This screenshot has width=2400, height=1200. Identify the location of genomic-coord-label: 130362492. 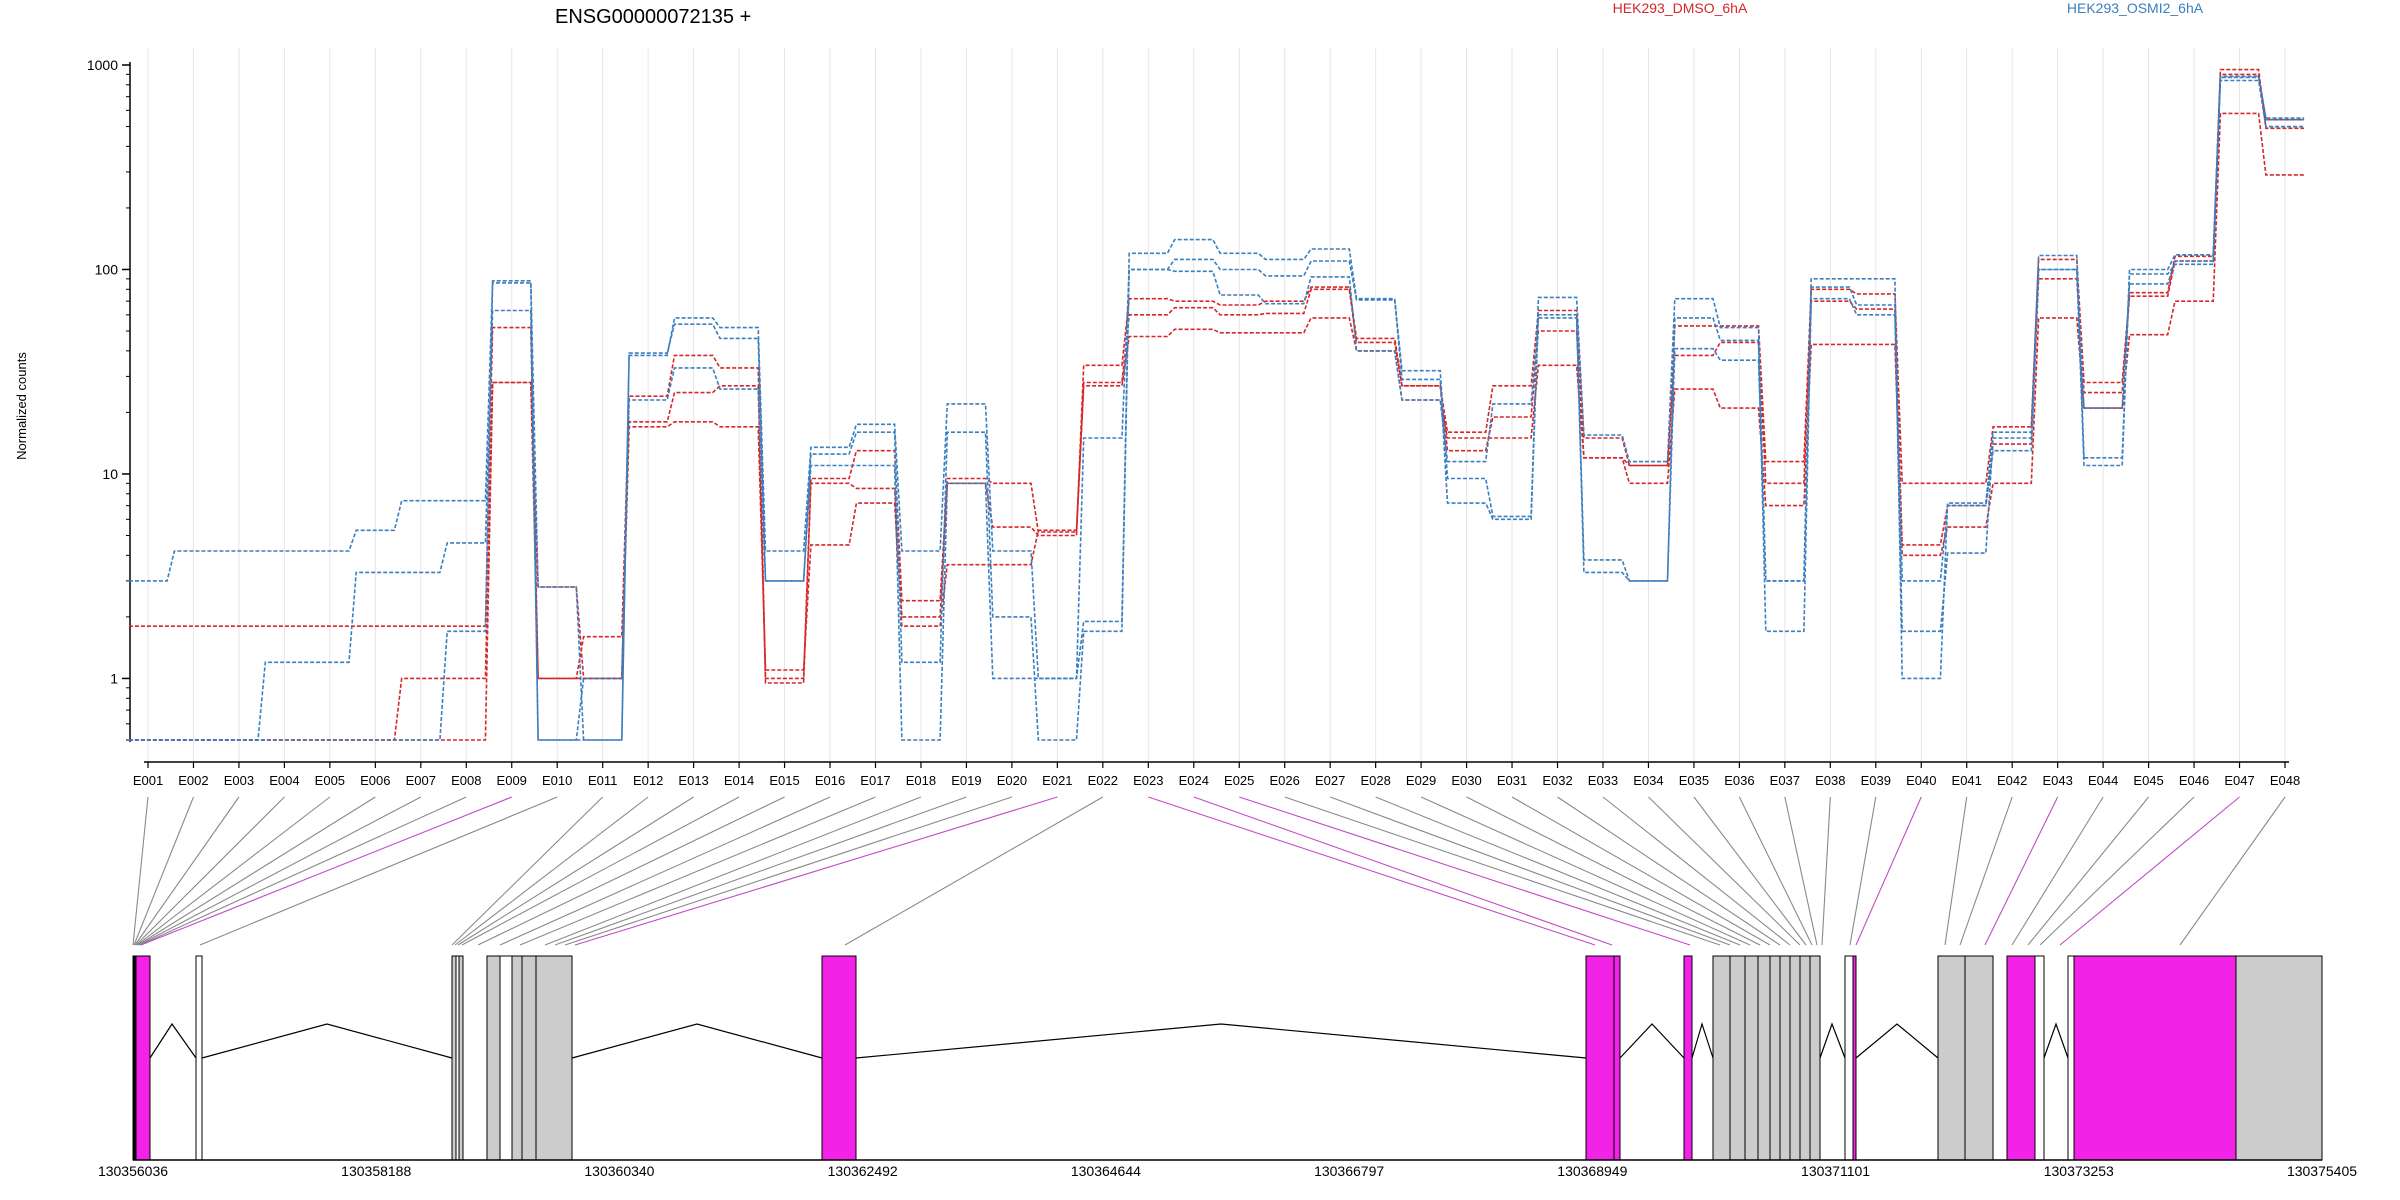
(863, 1171).